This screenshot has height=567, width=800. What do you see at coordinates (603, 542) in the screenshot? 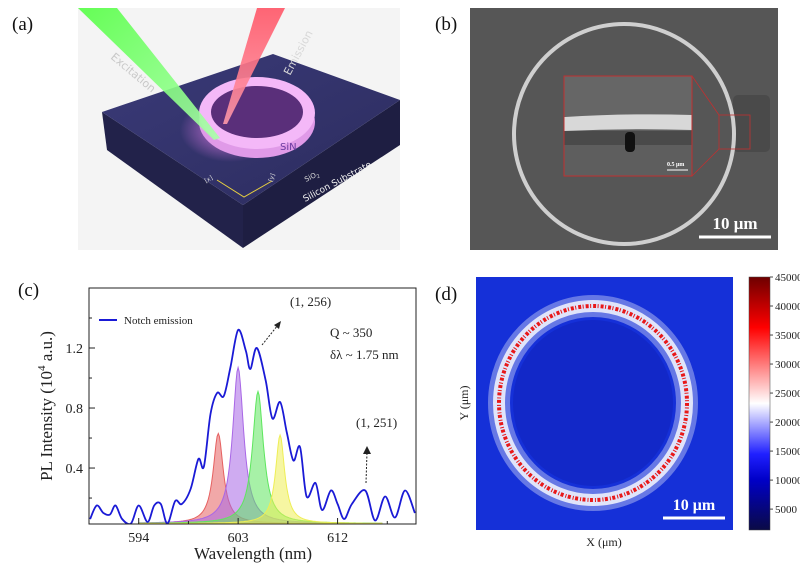
I see `map-x-label: X (μm)` at bounding box center [603, 542].